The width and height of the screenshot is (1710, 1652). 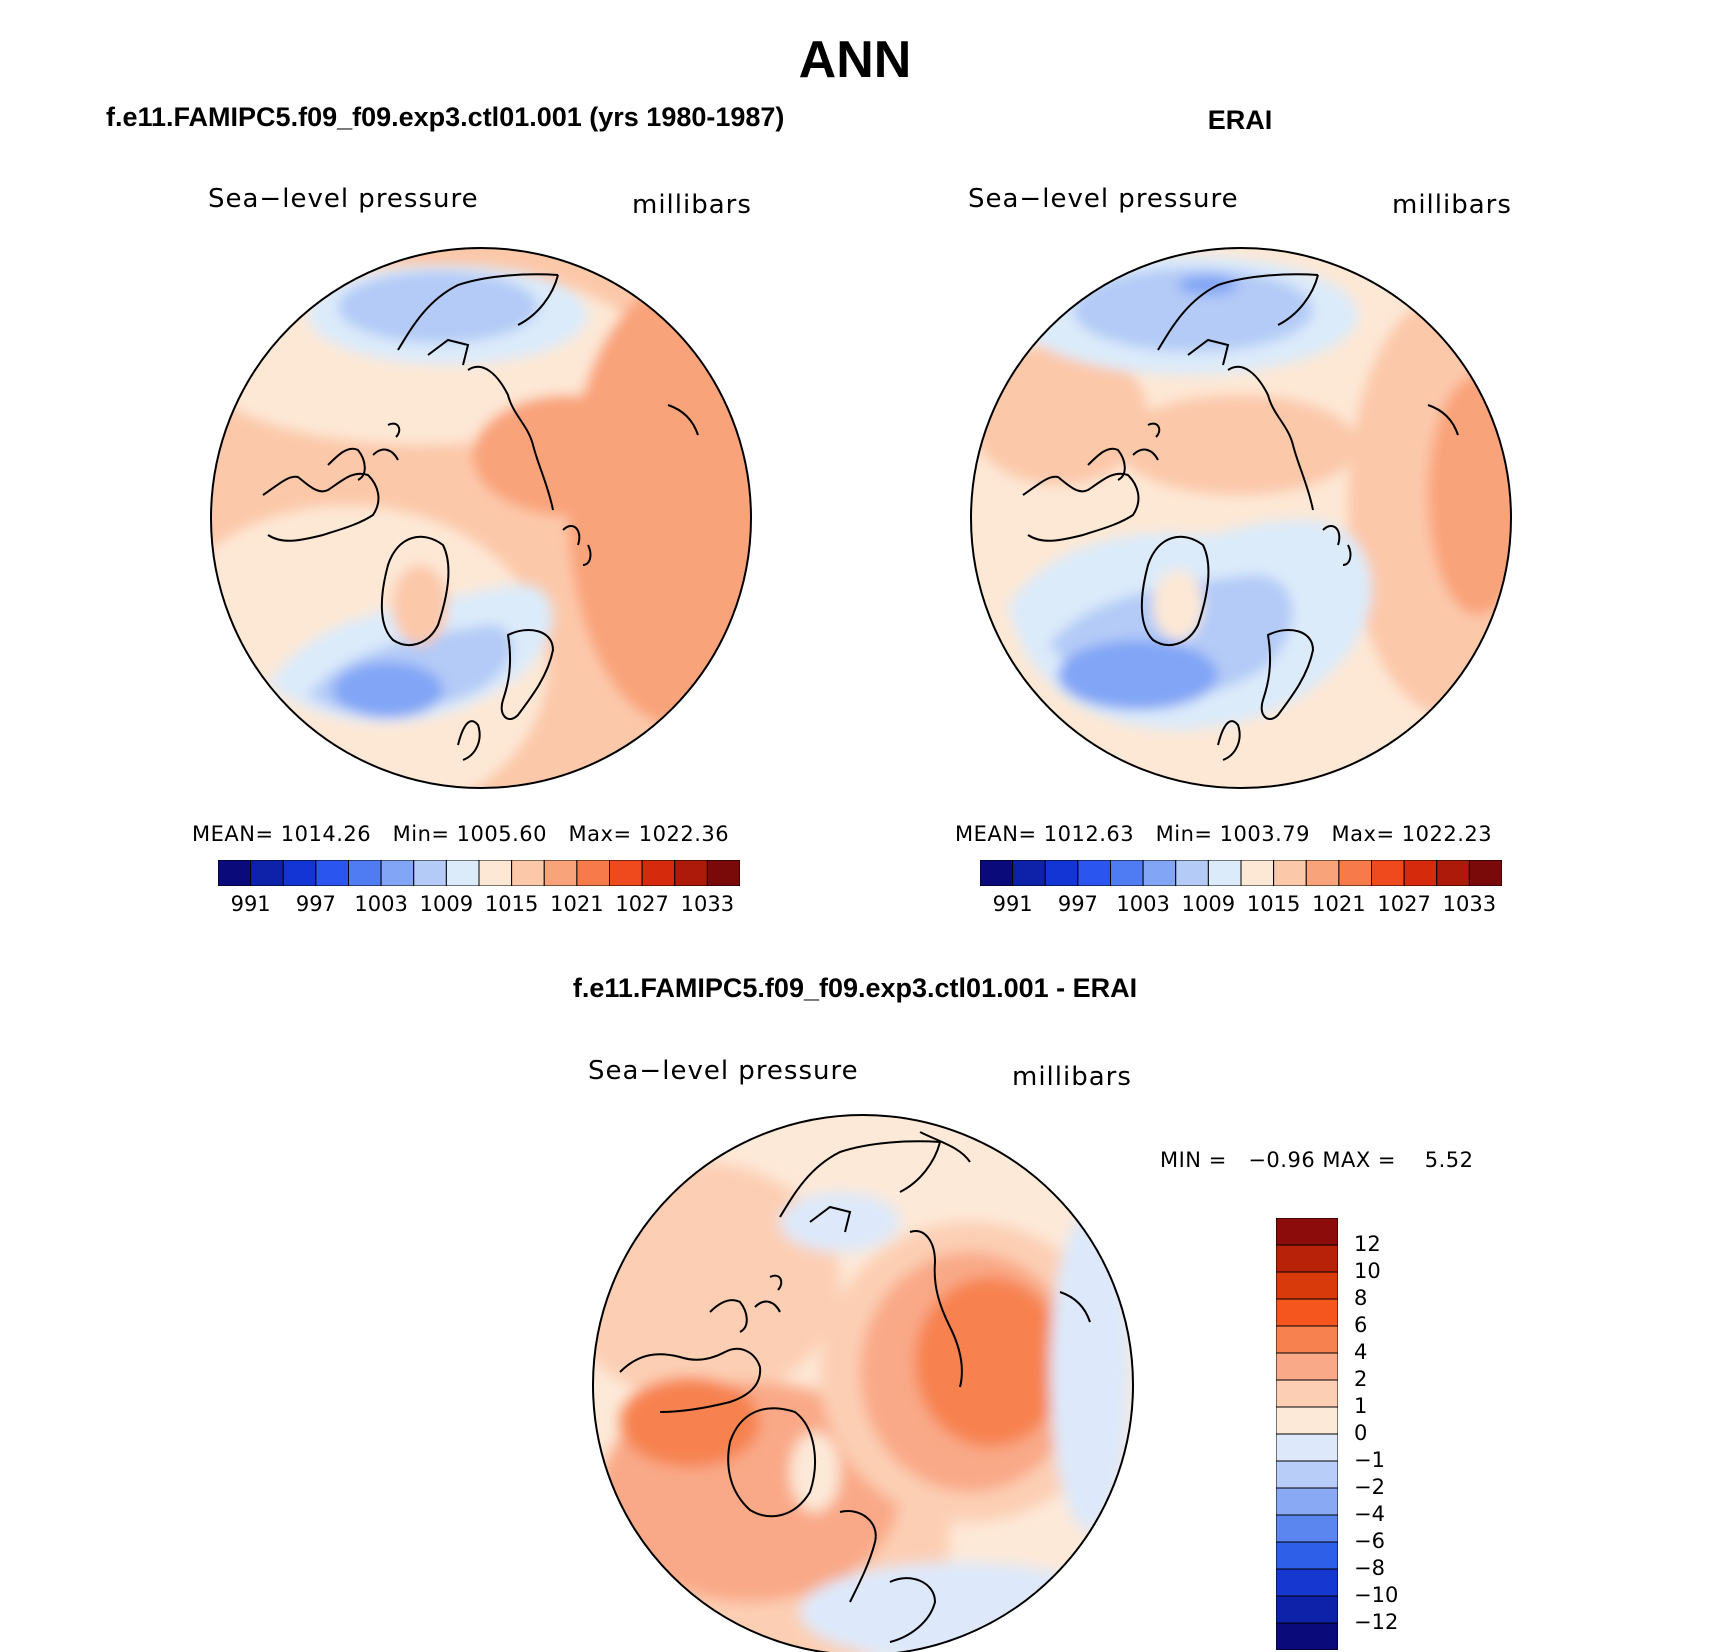 I want to click on colorbar-tick-label: 1015, so click(x=1273, y=904).